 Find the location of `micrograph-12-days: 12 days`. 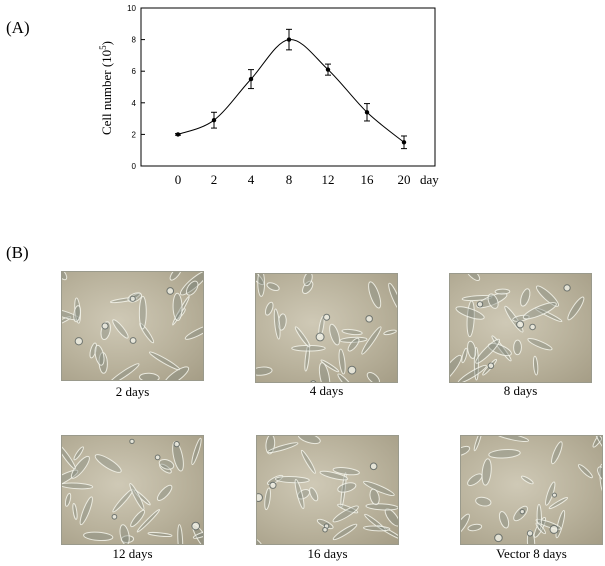

micrograph-12-days: 12 days is located at coordinates (132, 498).